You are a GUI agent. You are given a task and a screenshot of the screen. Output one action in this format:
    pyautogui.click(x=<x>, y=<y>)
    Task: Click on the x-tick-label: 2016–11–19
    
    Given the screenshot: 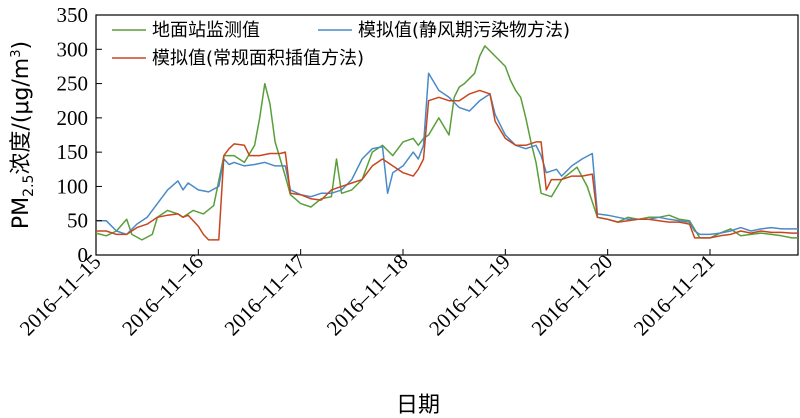 What is the action you would take?
    pyautogui.click(x=469, y=295)
    